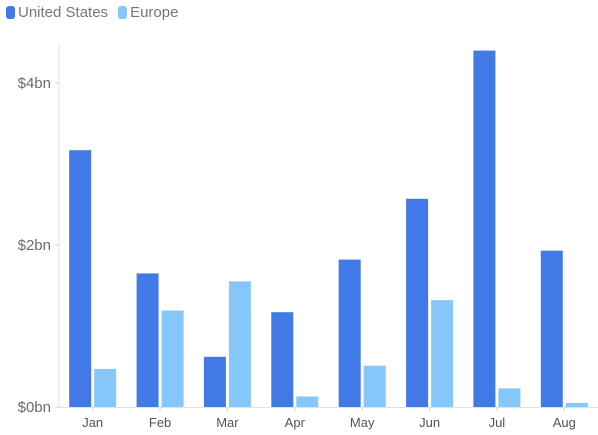 This screenshot has width=598, height=435. What do you see at coordinates (576, 404) in the screenshot?
I see `bar-europe-aug` at bounding box center [576, 404].